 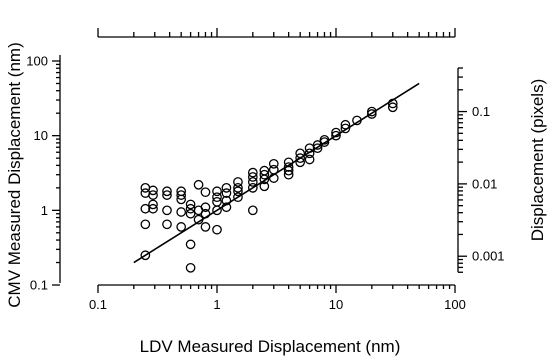 I want to click on y2-tick-label: 0.001, so click(x=488, y=256).